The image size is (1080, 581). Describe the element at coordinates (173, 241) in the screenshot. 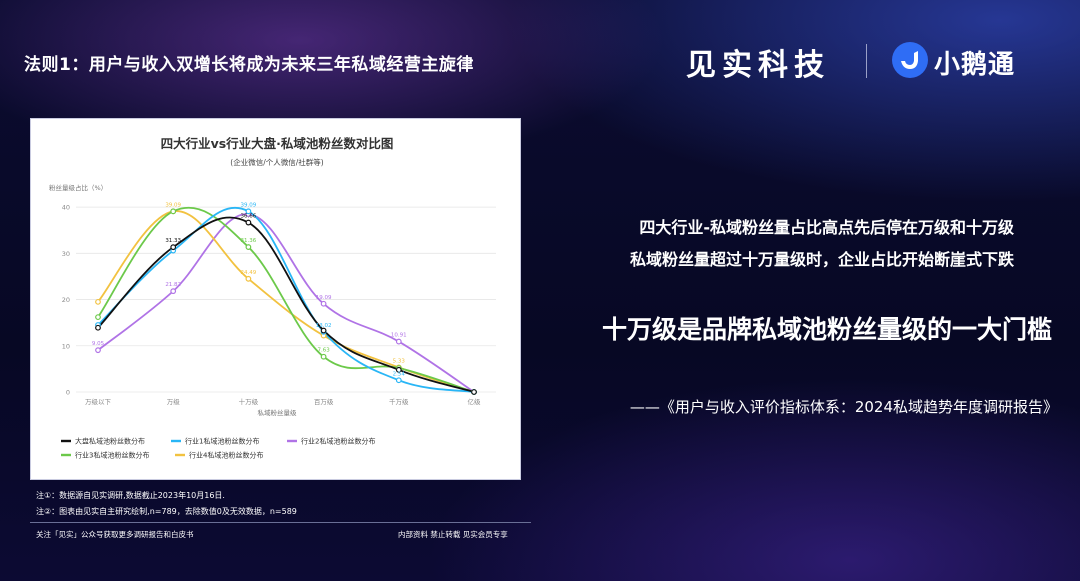

I see `data-label: 31.33` at that location.